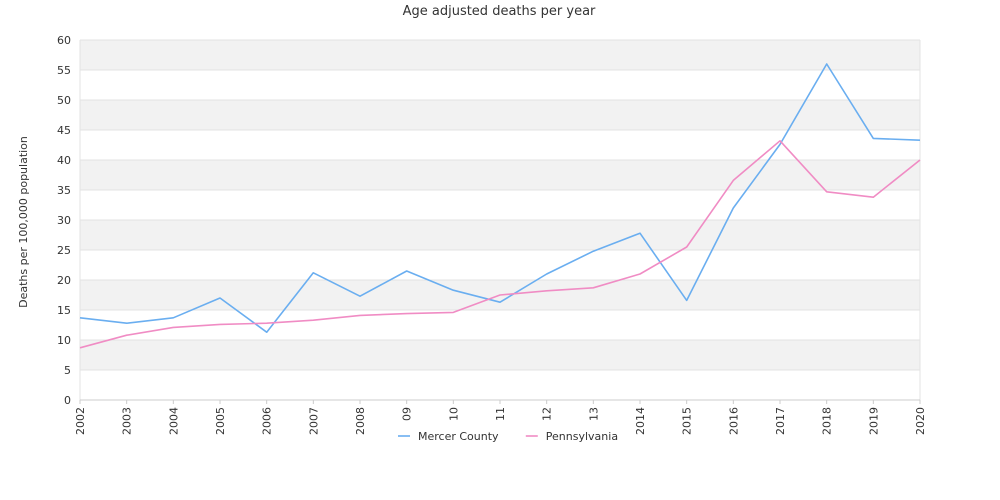 The image size is (1000, 500). I want to click on x-tick-label: 2017, so click(780, 421).